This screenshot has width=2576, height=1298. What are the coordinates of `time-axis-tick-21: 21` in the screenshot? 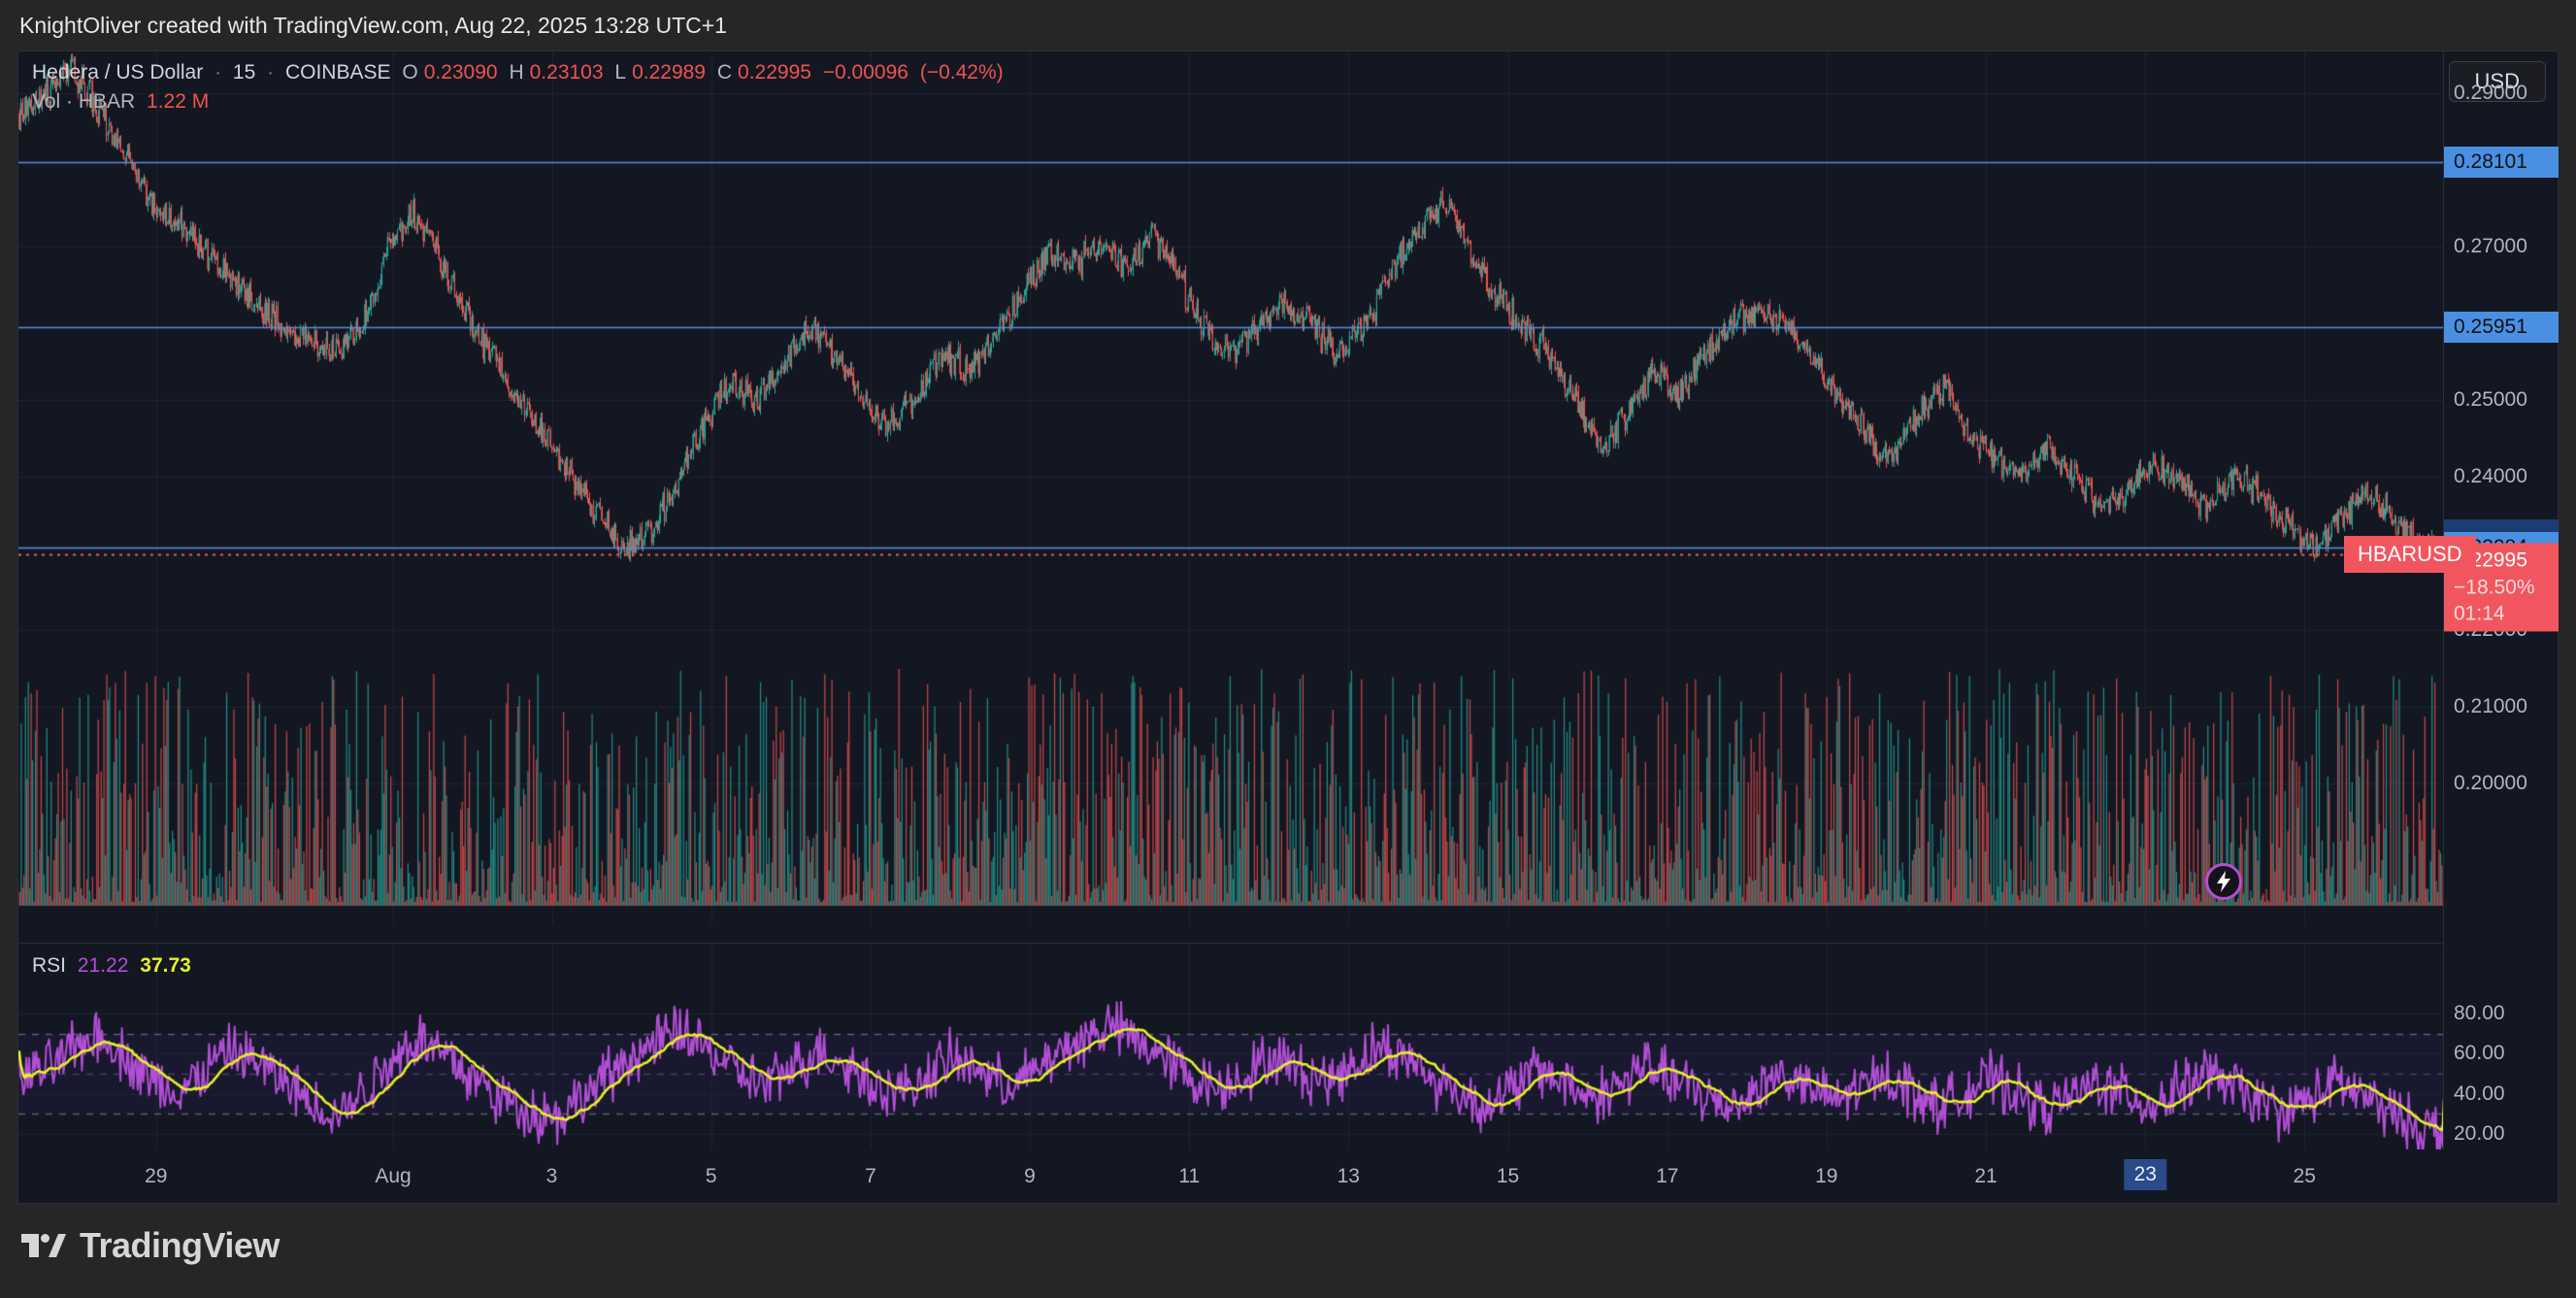 It's located at (1986, 1176).